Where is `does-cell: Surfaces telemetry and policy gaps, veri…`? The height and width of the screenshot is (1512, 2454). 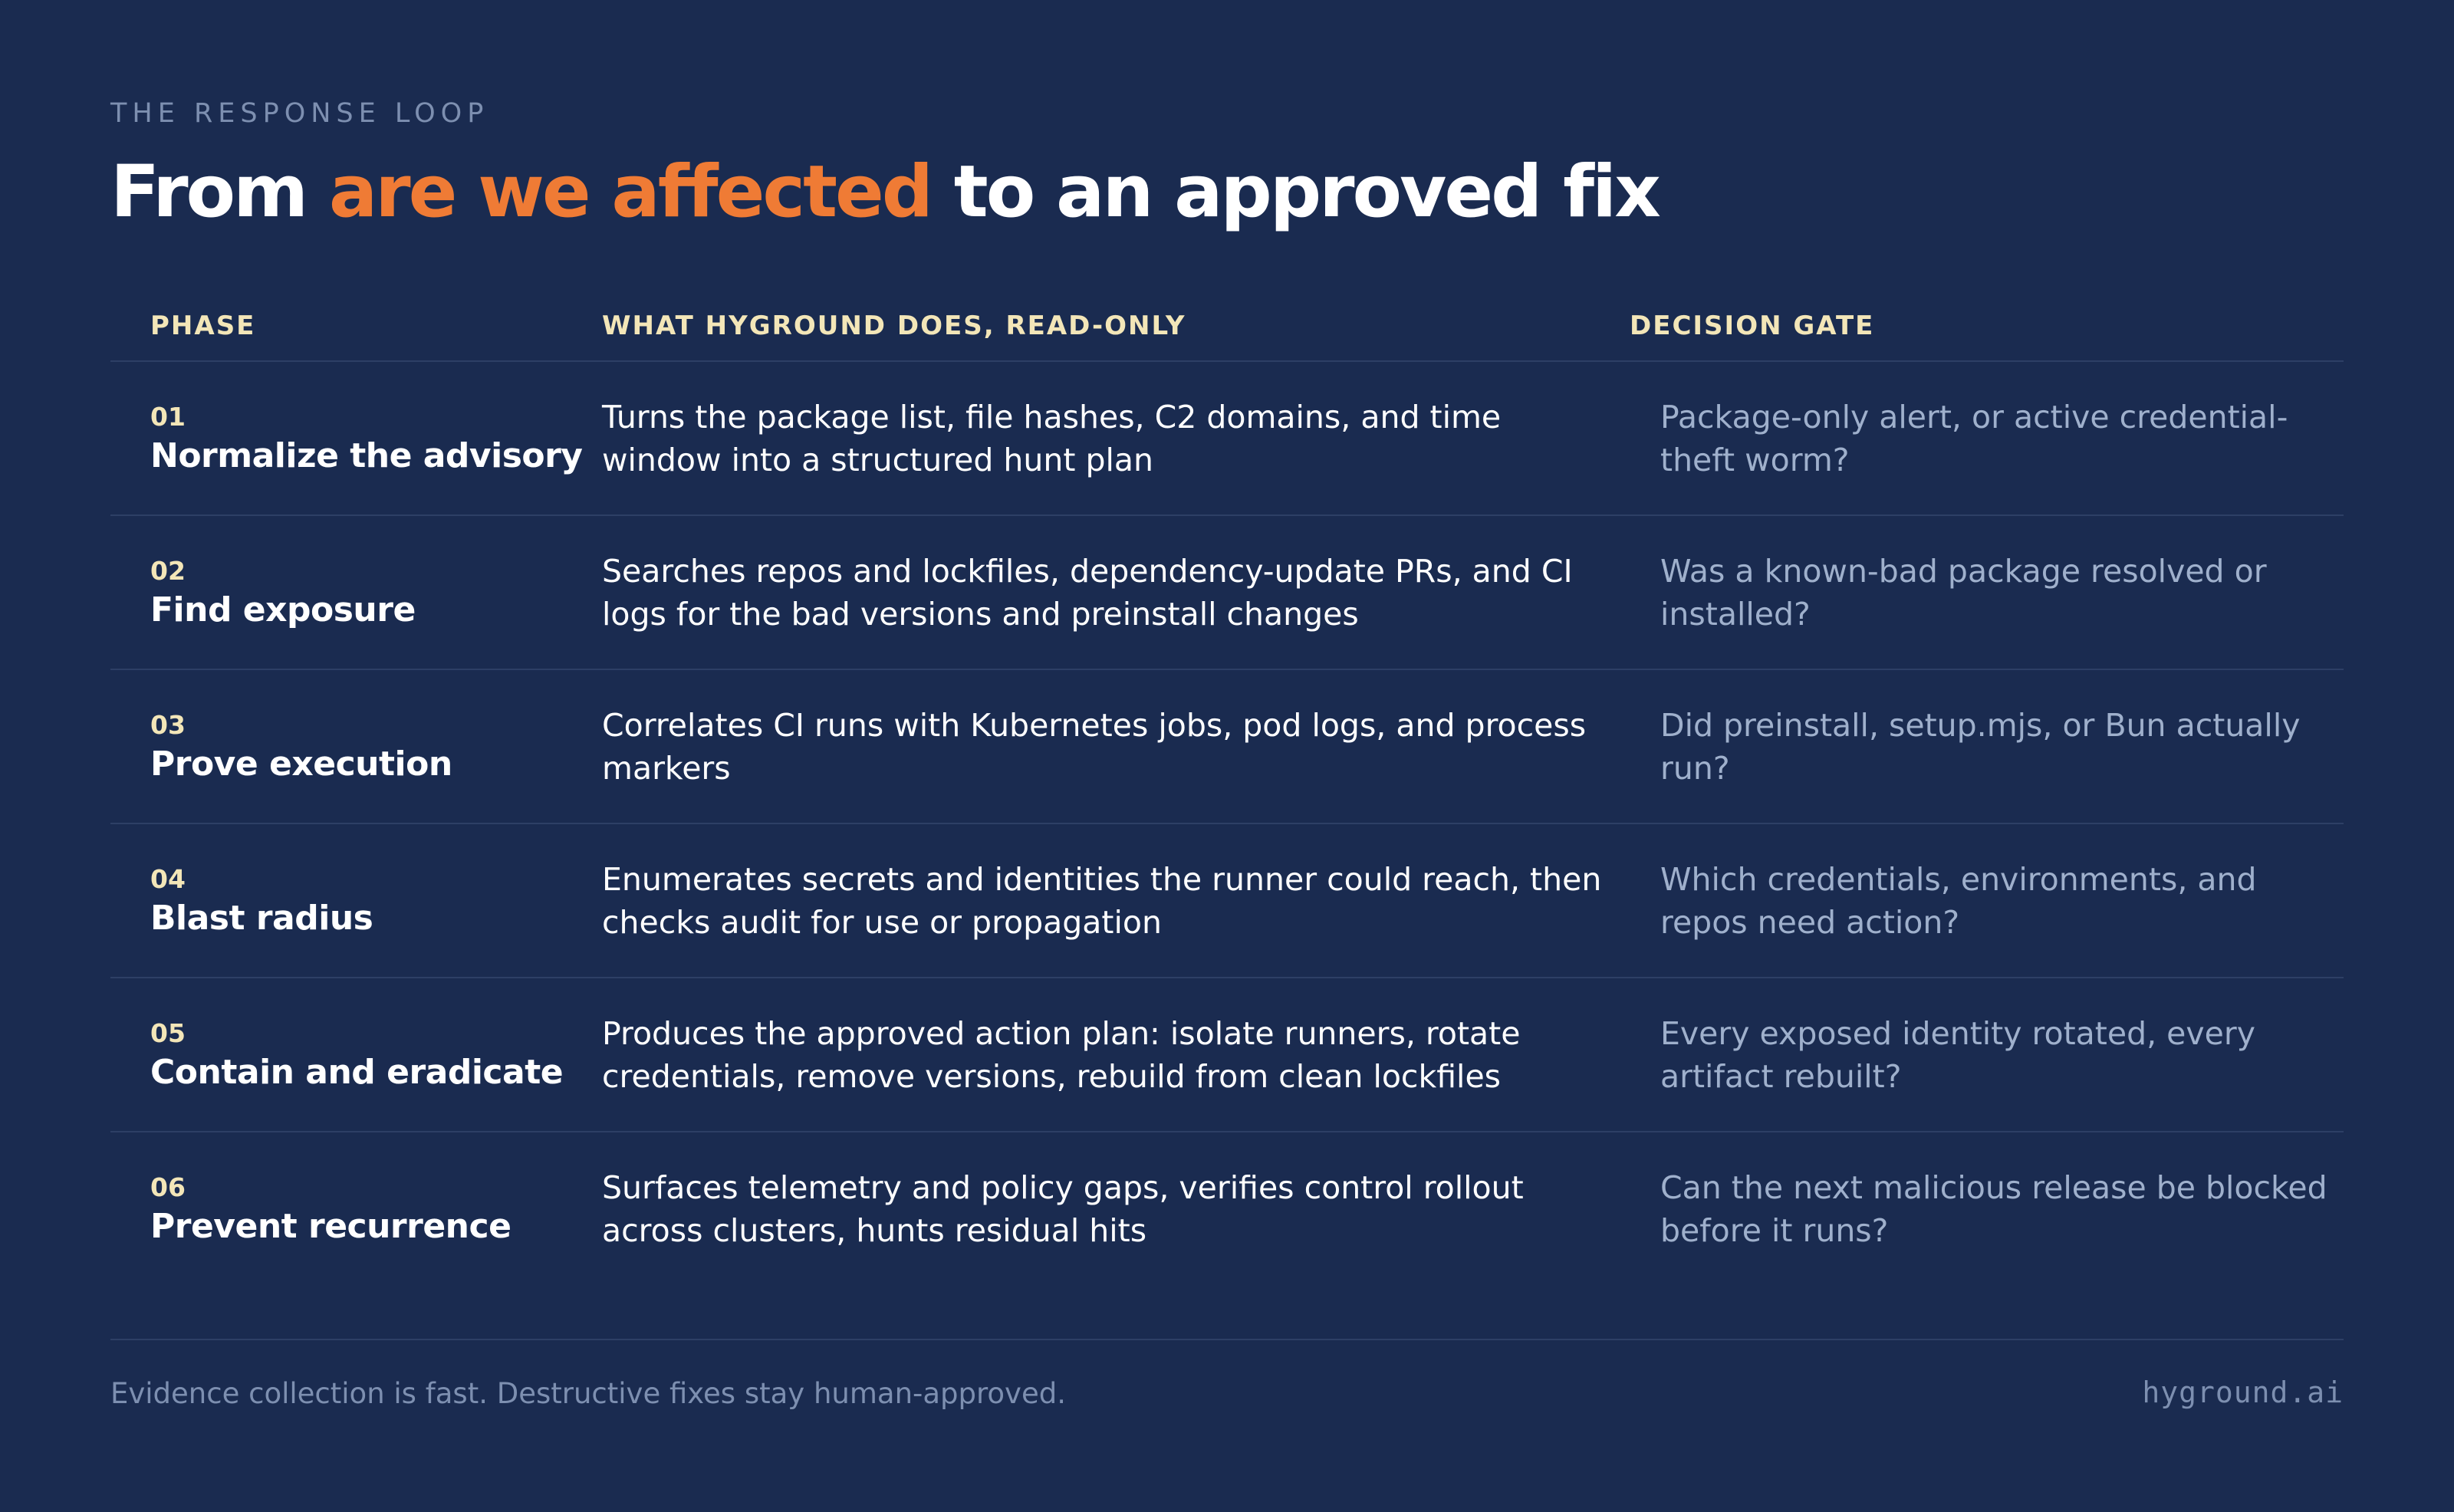
does-cell: Surfaces telemetry and policy gaps, veri… is located at coordinates (1063, 1209).